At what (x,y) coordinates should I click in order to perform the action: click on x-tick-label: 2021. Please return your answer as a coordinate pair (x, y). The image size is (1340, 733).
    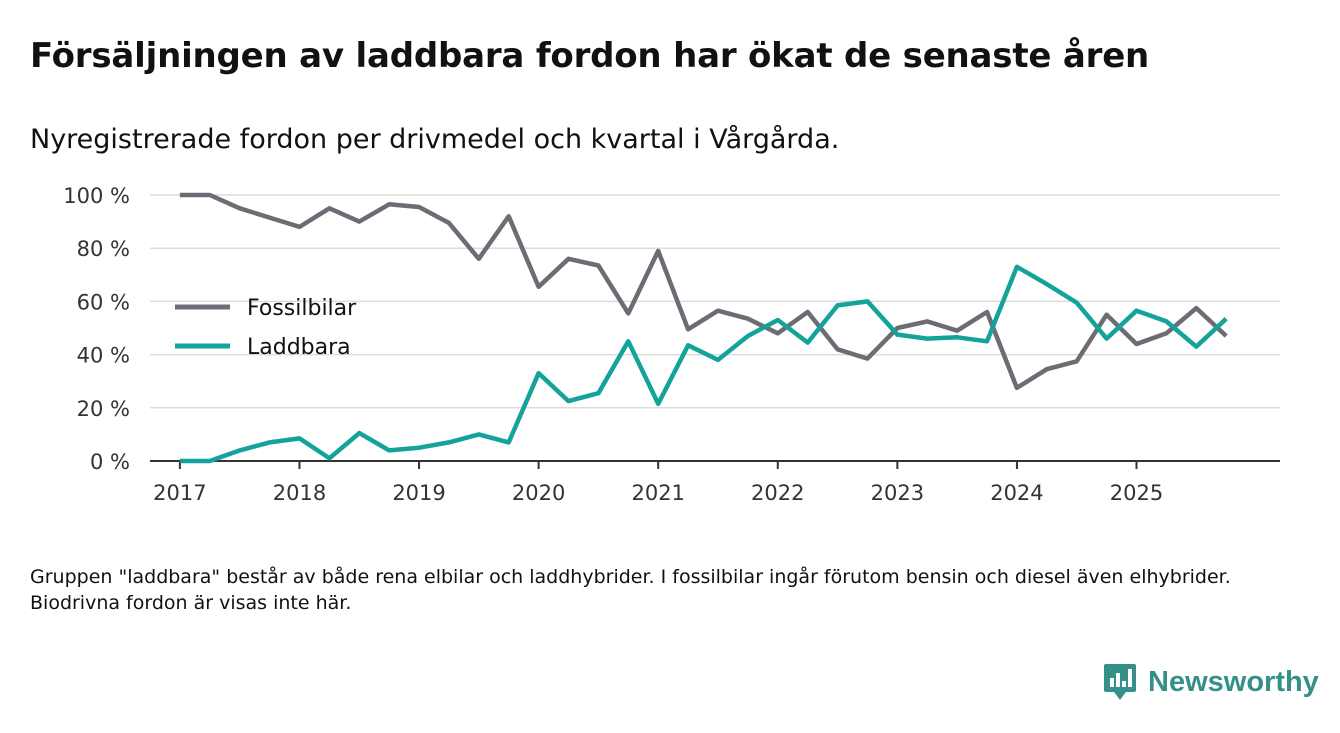
    Looking at the image, I should click on (657, 493).